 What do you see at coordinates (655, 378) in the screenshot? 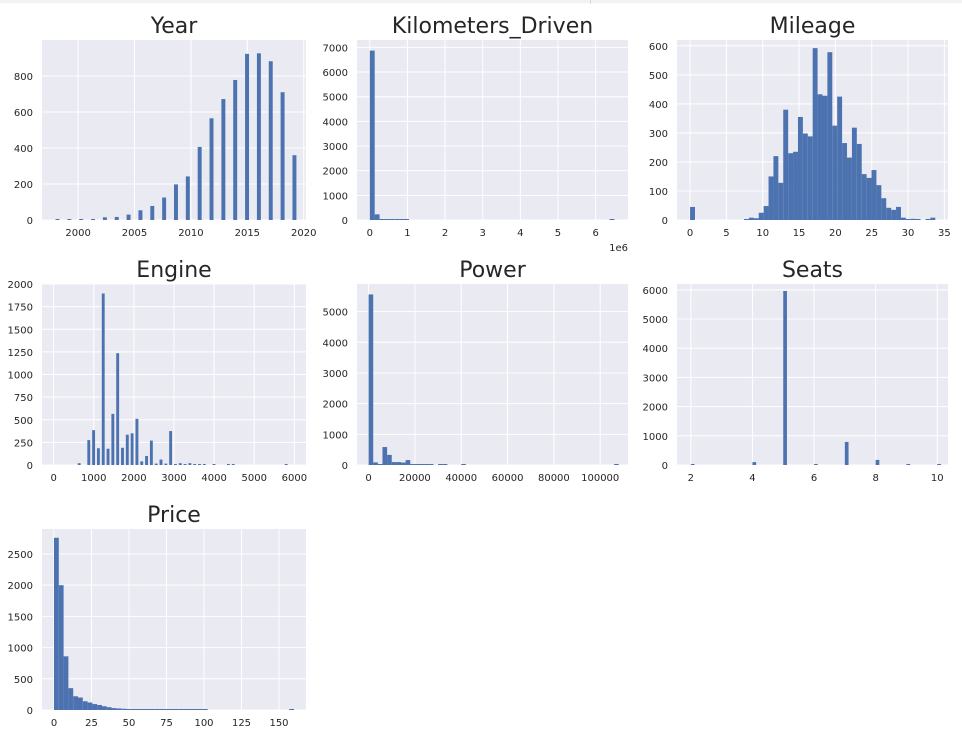
I see `seats-y-tick-label: 3000` at bounding box center [655, 378].